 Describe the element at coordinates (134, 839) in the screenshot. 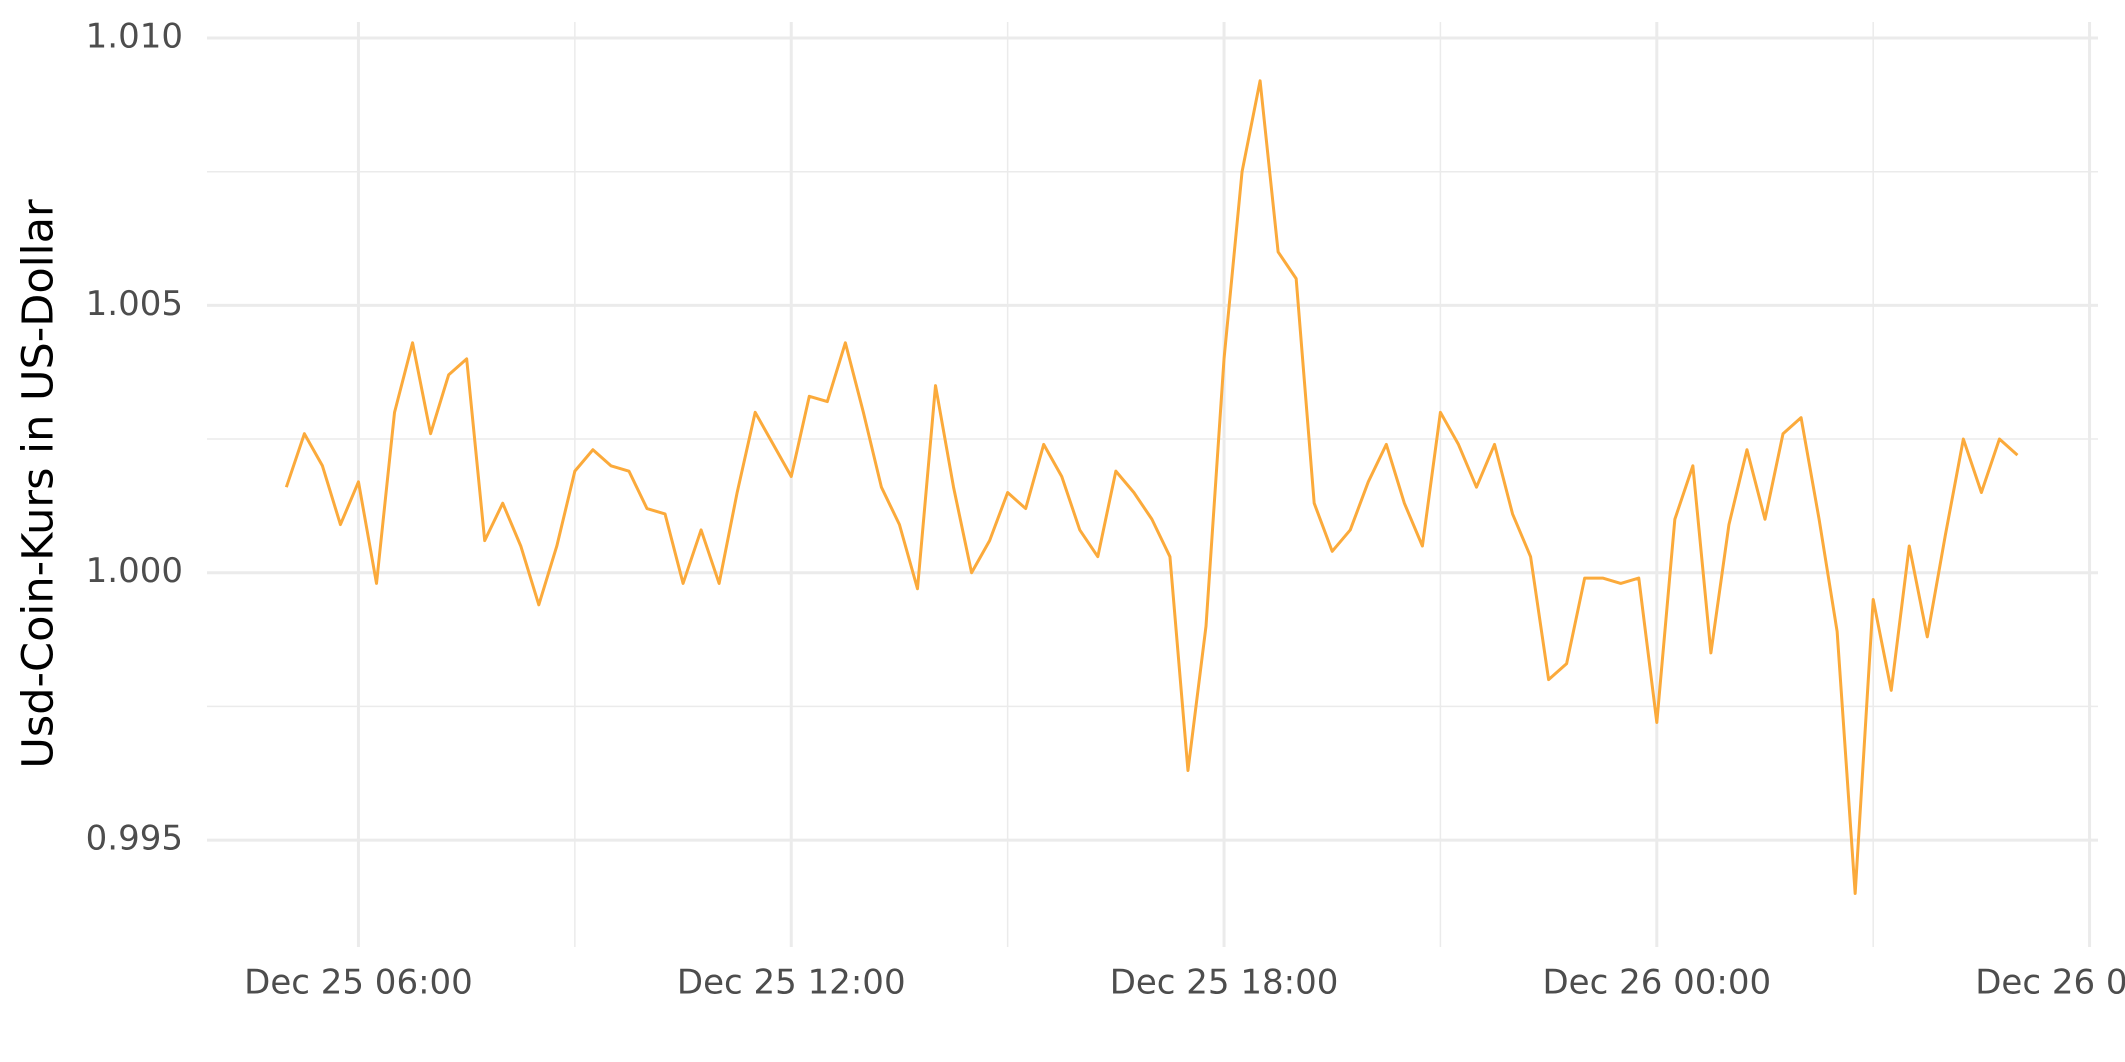

I see `y-tick-label: 0.995` at that location.